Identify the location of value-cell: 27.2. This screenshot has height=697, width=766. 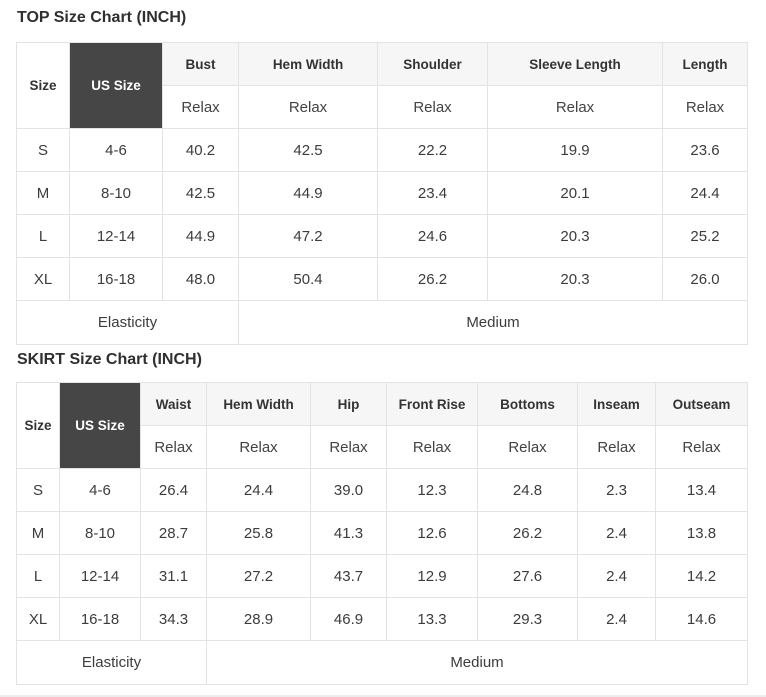
(258, 576).